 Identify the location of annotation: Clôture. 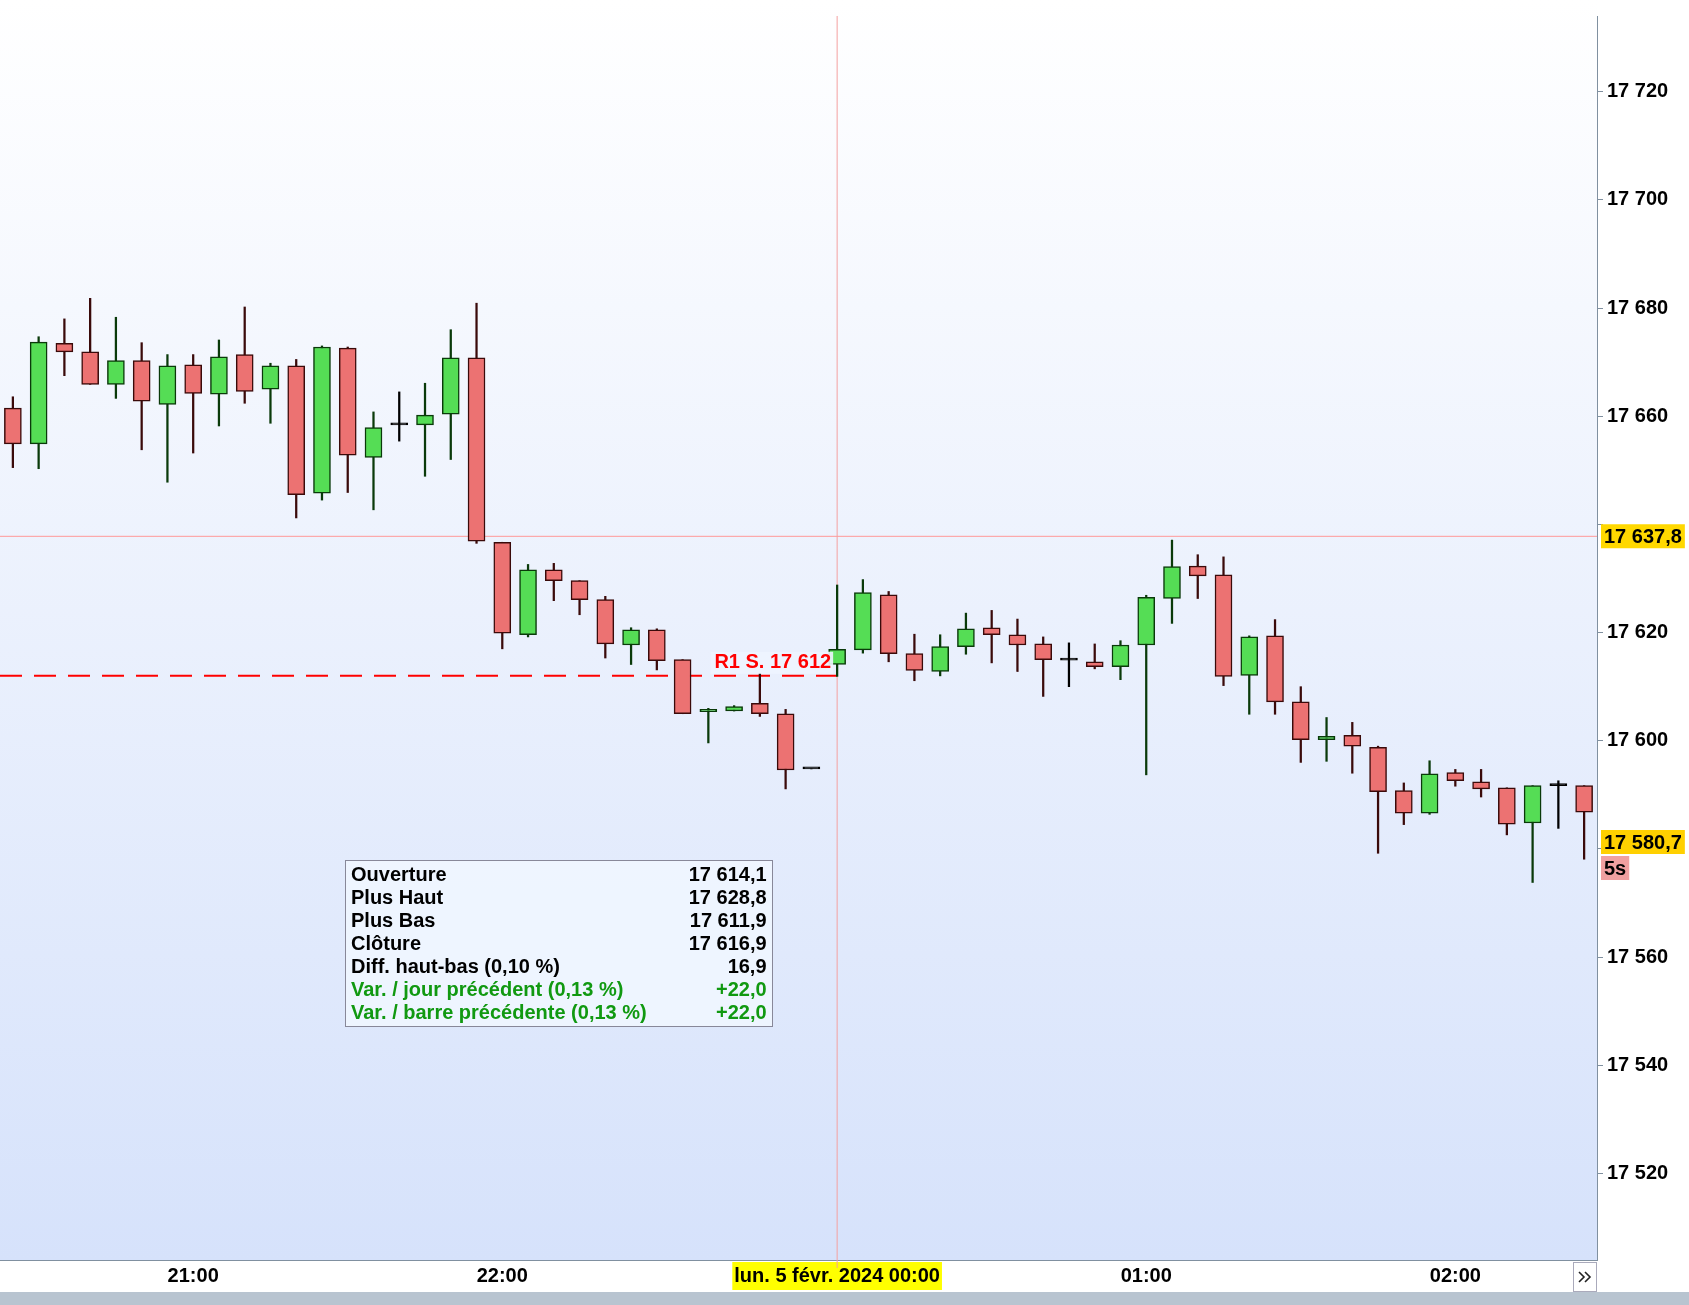
(386, 943).